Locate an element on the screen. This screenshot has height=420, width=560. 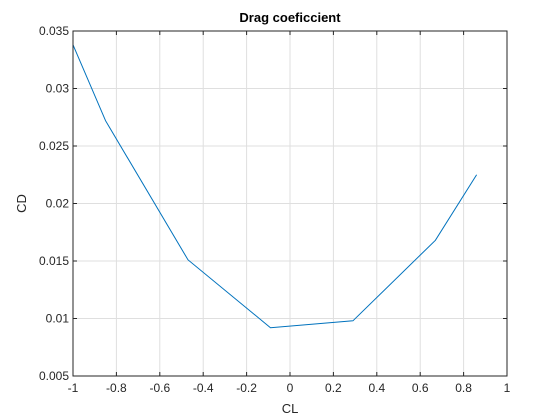
x-axis-label: CL is located at coordinates (290, 408).